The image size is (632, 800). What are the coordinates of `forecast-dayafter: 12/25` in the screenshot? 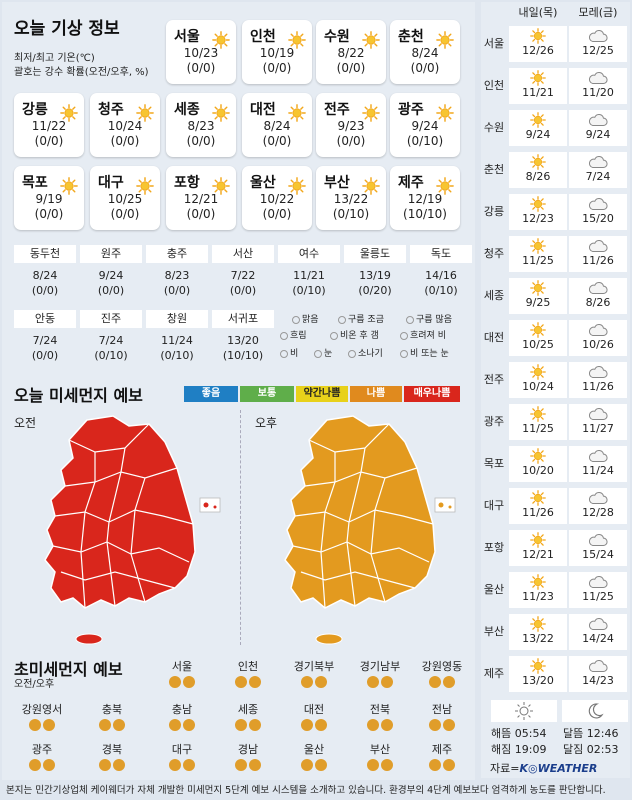 It's located at (598, 44).